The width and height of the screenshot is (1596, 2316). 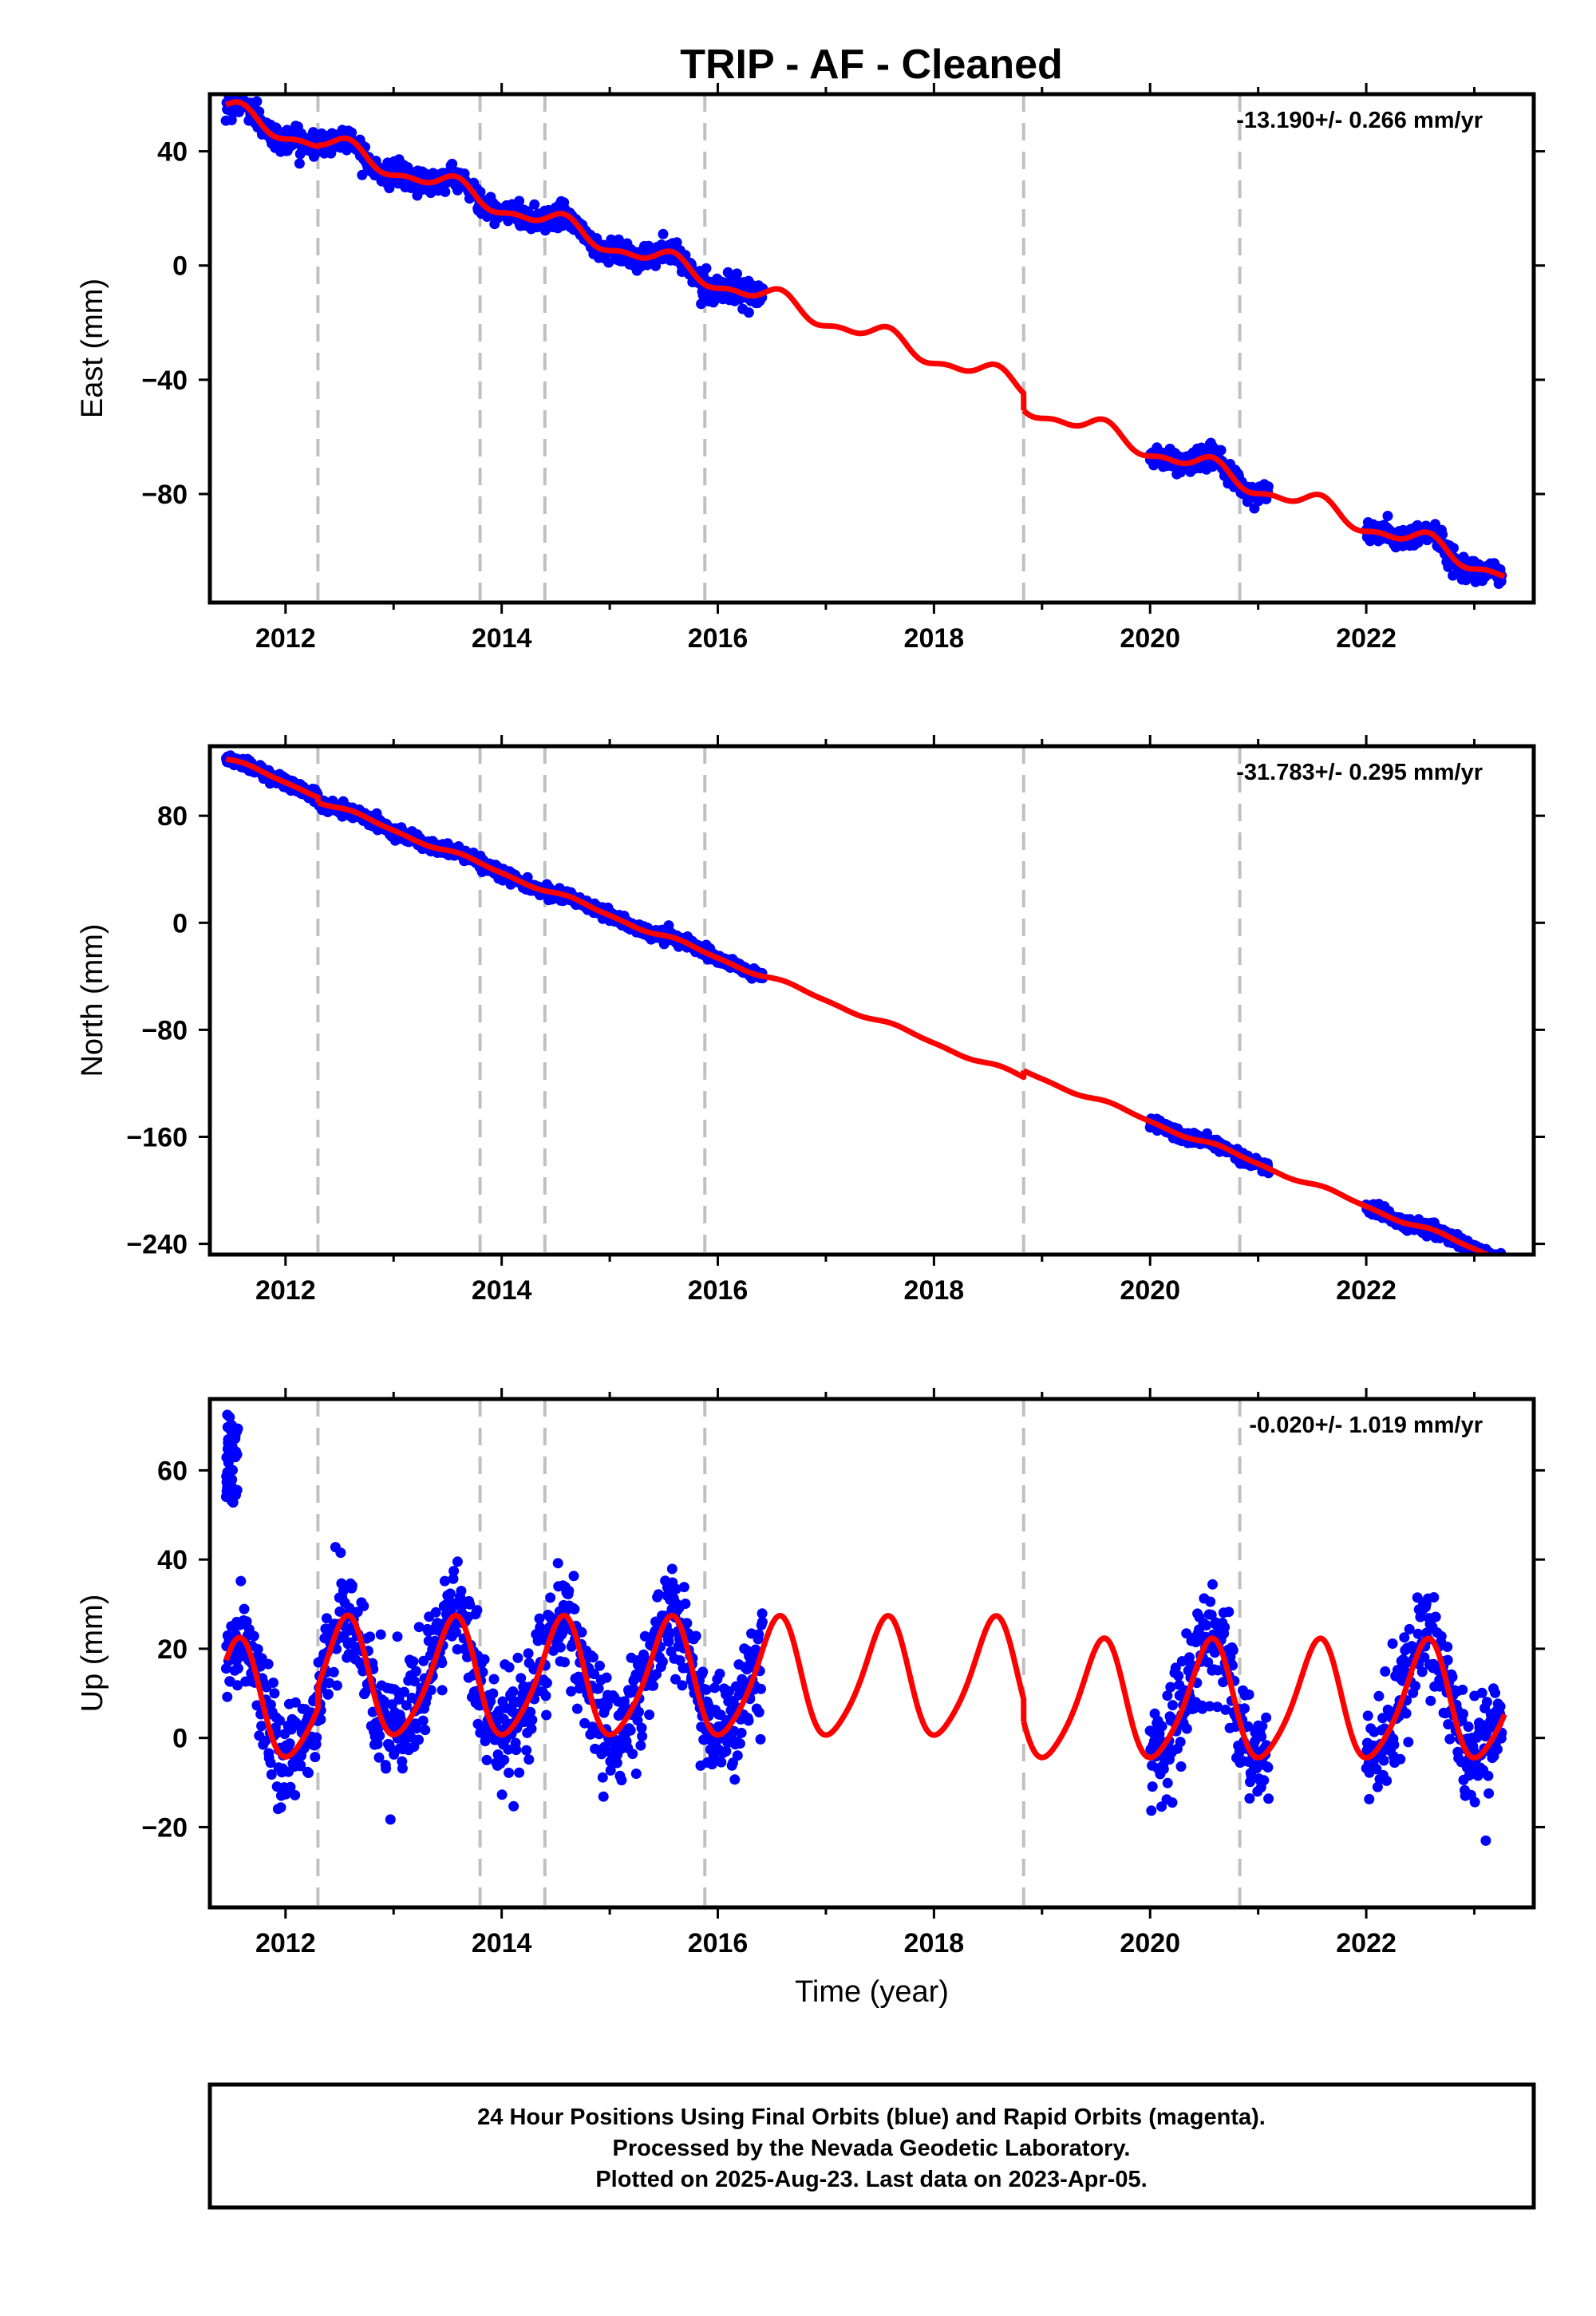 I want to click on y-tick-label: 80, so click(x=172, y=816).